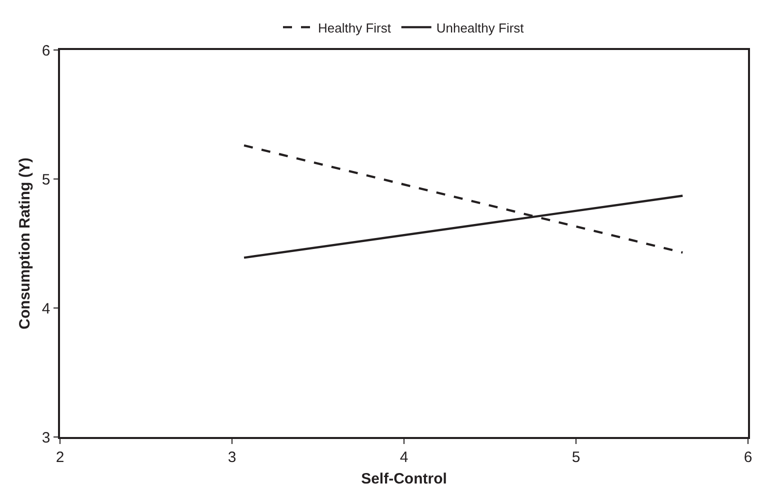  What do you see at coordinates (355, 28) in the screenshot?
I see `legend-label: Healthy First` at bounding box center [355, 28].